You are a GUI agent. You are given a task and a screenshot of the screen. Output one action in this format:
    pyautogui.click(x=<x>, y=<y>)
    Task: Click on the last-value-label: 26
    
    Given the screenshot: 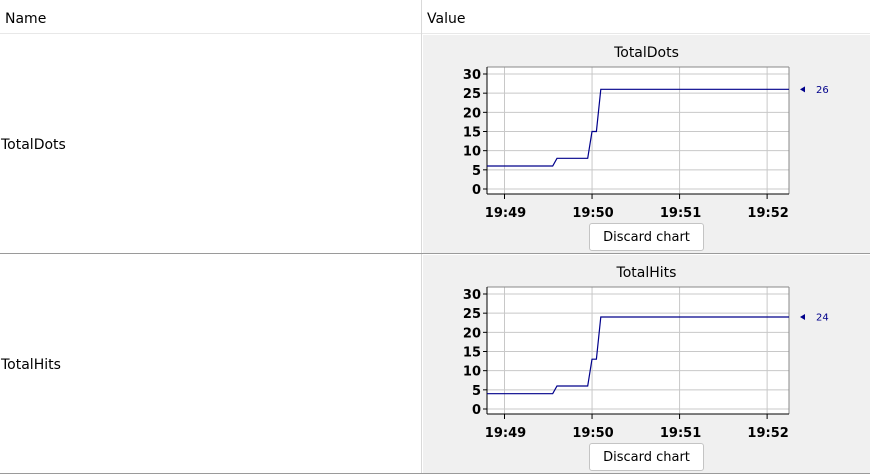 What is the action you would take?
    pyautogui.click(x=822, y=90)
    